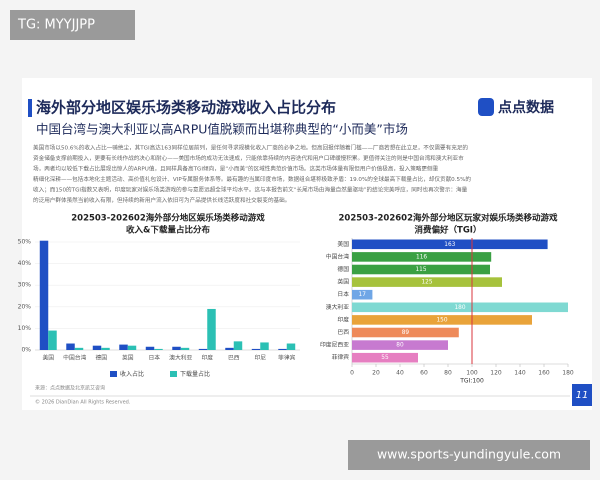 The height and width of the screenshot is (480, 600). What do you see at coordinates (222, 129) in the screenshot?
I see `subtitle: 中国台湾与澳大利亚以高ARPU值脱颖而出堪称典型的“小而美”市场` at bounding box center [222, 129].